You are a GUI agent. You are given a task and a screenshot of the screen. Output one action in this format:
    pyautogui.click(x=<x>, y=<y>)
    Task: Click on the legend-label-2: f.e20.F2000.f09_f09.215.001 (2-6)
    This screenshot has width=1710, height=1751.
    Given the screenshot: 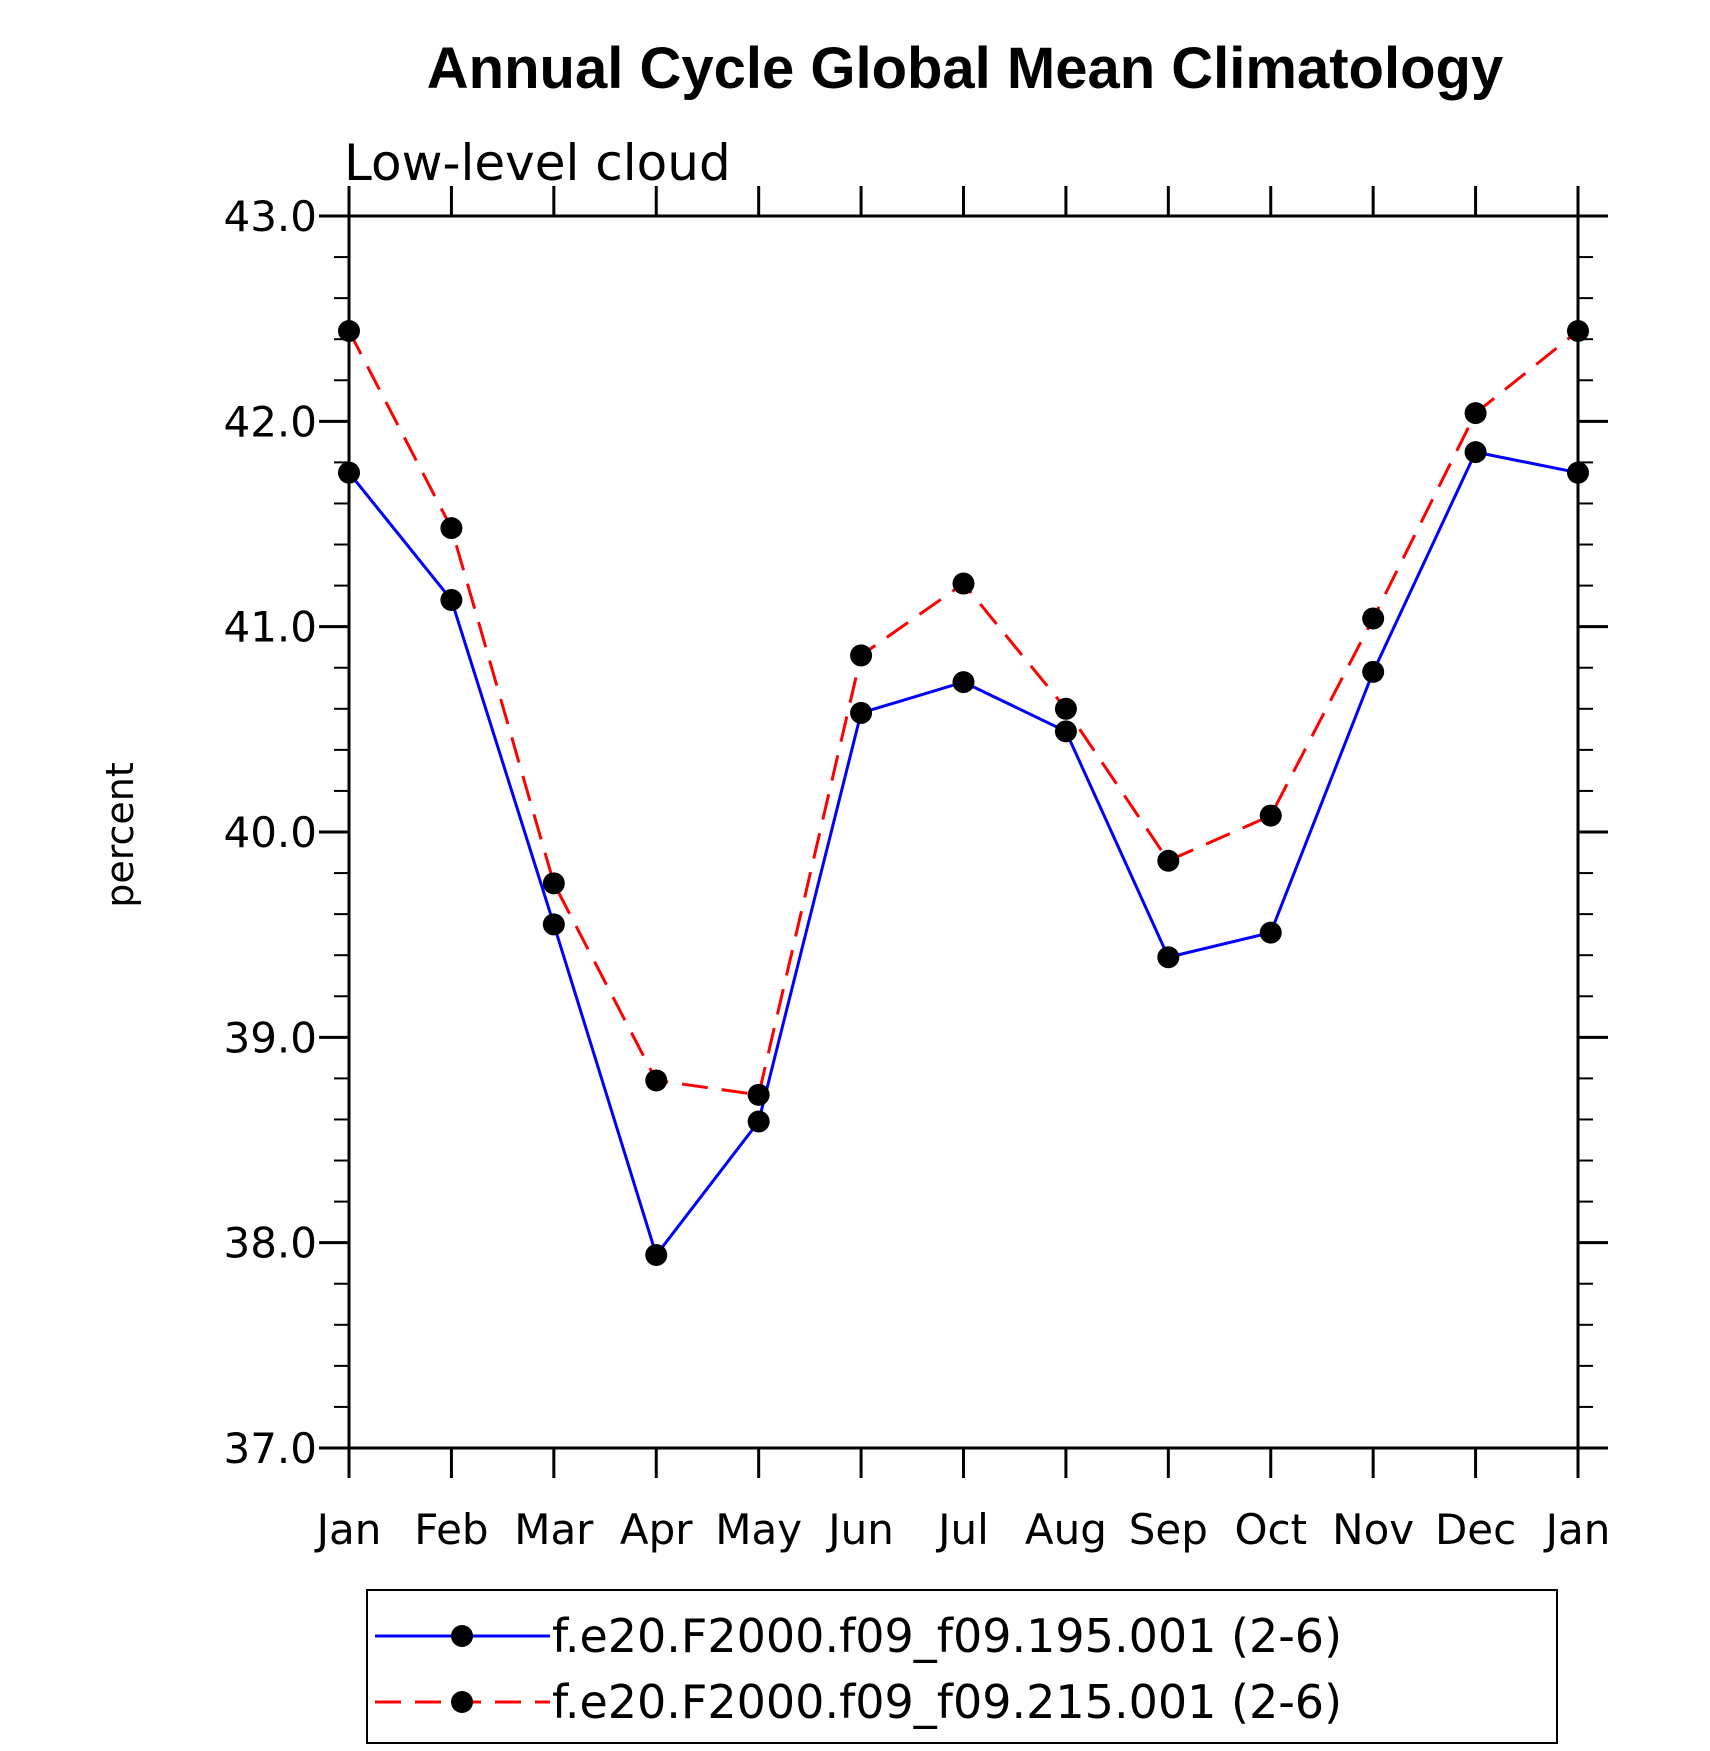 What is the action you would take?
    pyautogui.click(x=947, y=1702)
    